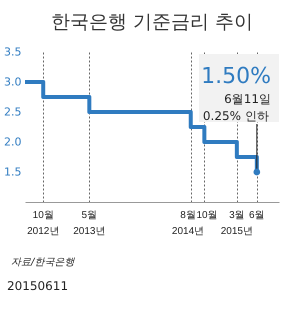 Image resolution: width=288 pixels, height=309 pixels. Describe the element at coordinates (43, 223) in the screenshot. I see `x-tick-label: 10월 2012년` at that location.